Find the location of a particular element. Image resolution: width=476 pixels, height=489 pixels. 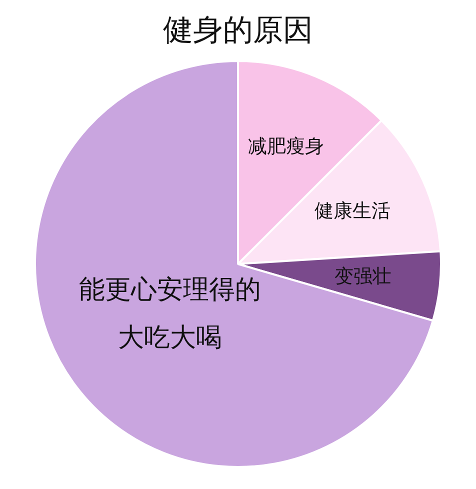

slice-label: 能更心安理得的大吃大喝 is located at coordinates (169, 313).